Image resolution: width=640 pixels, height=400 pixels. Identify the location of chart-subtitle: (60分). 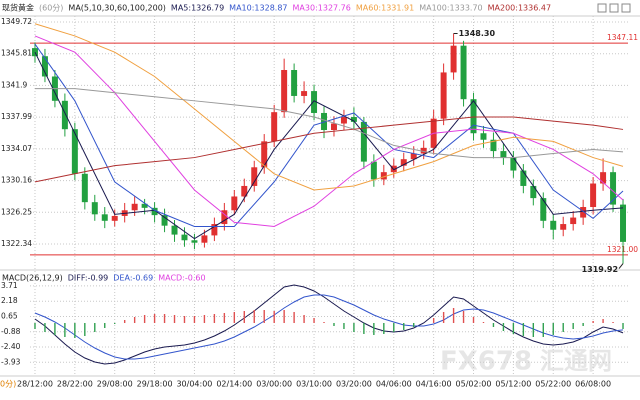
(51, 8).